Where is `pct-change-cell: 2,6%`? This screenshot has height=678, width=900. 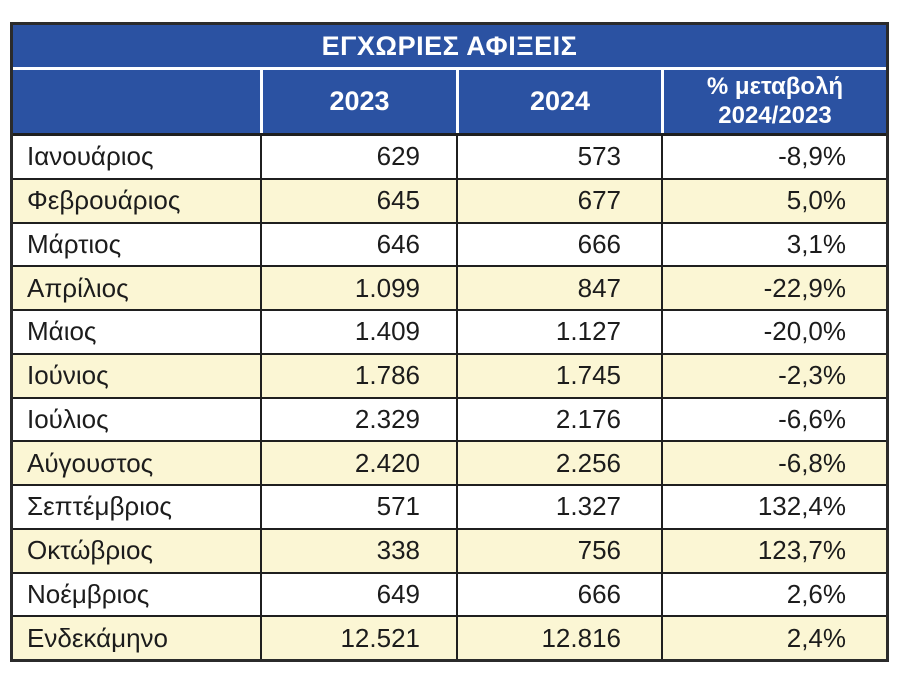
pct-change-cell: 2,6% is located at coordinates (773, 594).